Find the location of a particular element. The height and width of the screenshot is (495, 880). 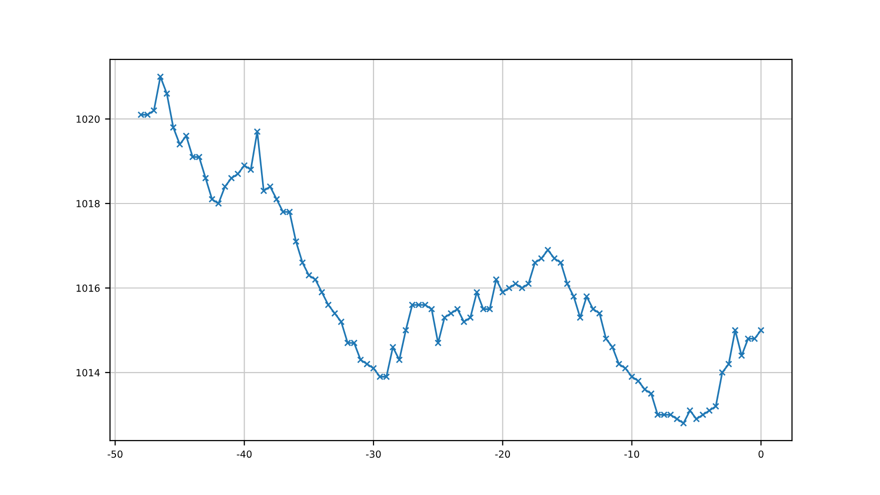

y-tick-label: 1018 is located at coordinates (88, 204).